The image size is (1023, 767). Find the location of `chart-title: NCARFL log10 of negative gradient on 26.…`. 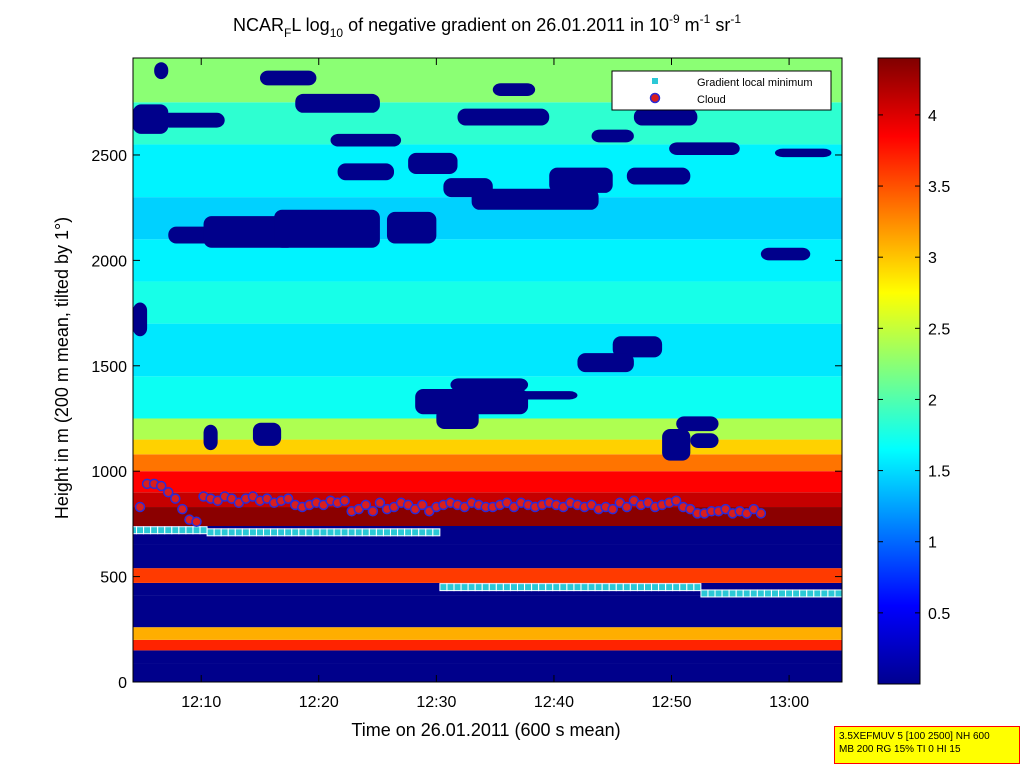

chart-title: NCARFL log10 of negative gradient on 26.… is located at coordinates (487, 26).